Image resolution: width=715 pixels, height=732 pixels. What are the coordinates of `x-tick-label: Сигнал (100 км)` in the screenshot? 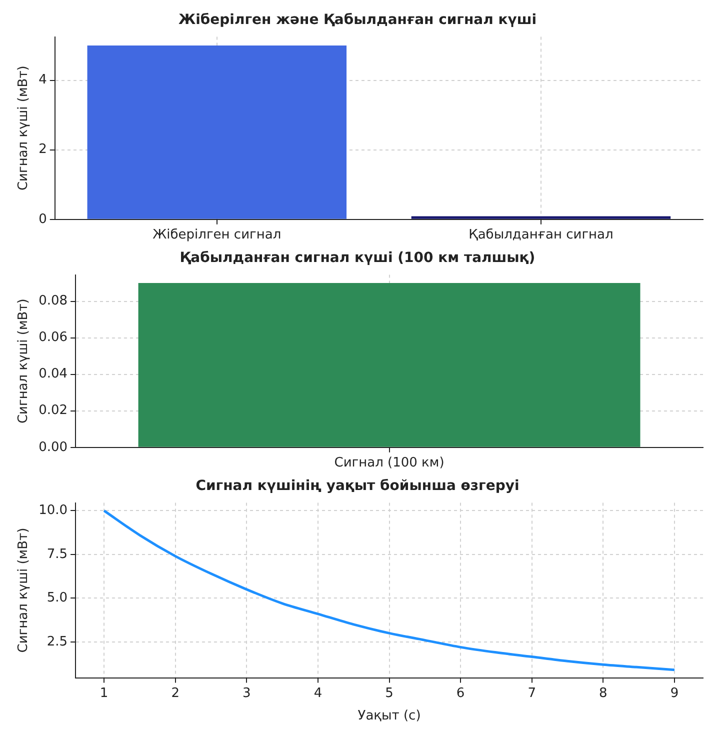 It's located at (389, 463).